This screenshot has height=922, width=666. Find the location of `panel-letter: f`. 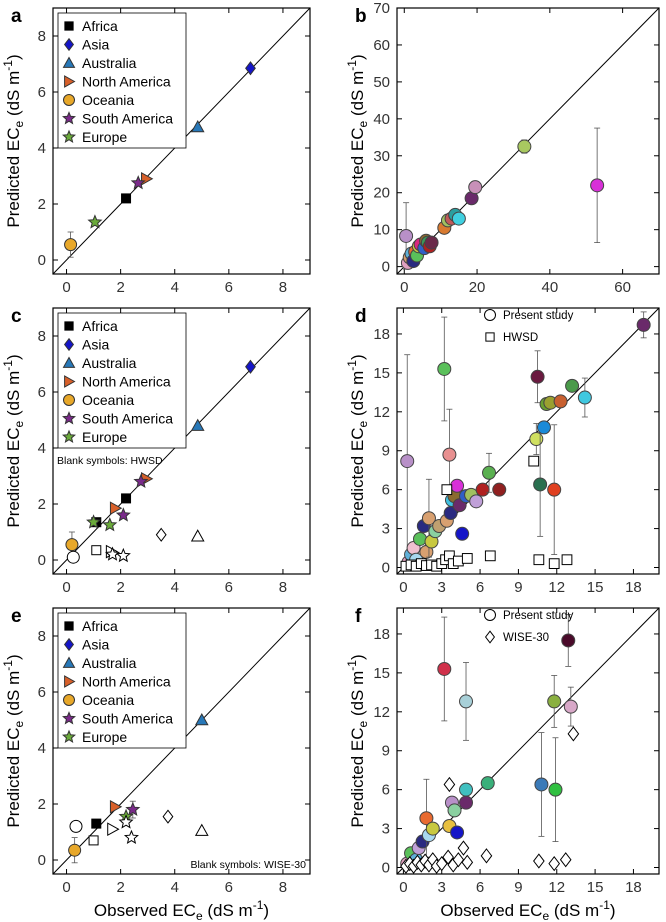

panel-letter: f is located at coordinates (358, 616).